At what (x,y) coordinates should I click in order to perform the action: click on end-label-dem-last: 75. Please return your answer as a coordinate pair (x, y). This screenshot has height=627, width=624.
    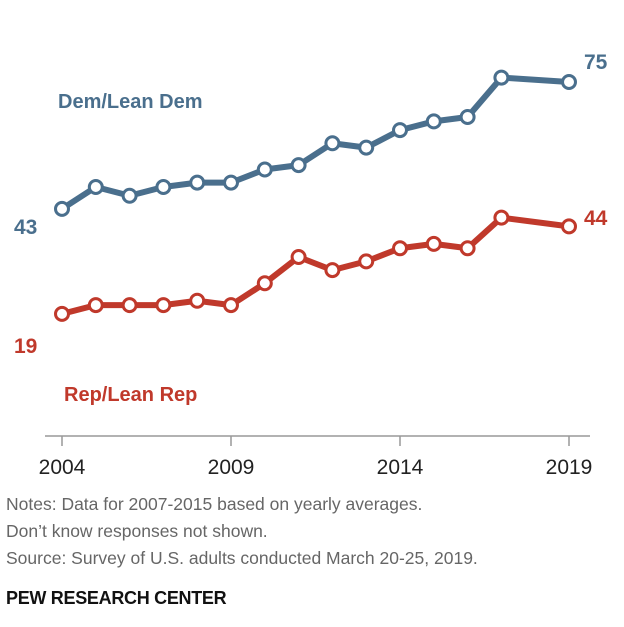
    Looking at the image, I should click on (596, 62).